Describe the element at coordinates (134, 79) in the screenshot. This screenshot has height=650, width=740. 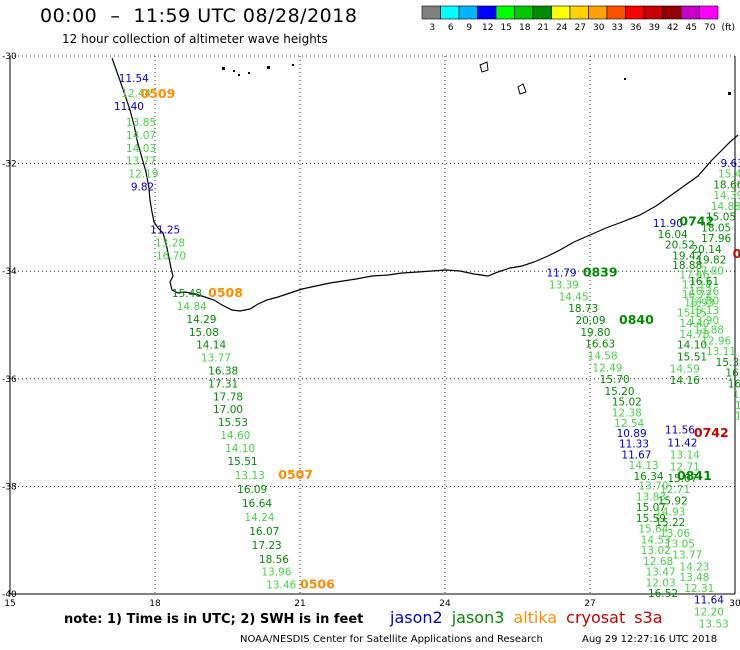
I see `wave-height-value: 11.54` at that location.